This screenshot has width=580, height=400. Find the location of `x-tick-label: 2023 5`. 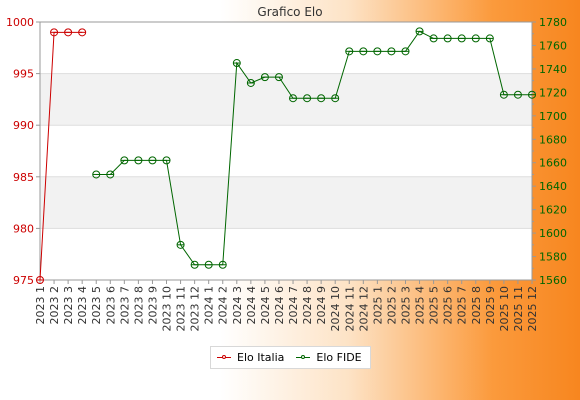

x-tick-label: 2023 5 is located at coordinates (96, 305).